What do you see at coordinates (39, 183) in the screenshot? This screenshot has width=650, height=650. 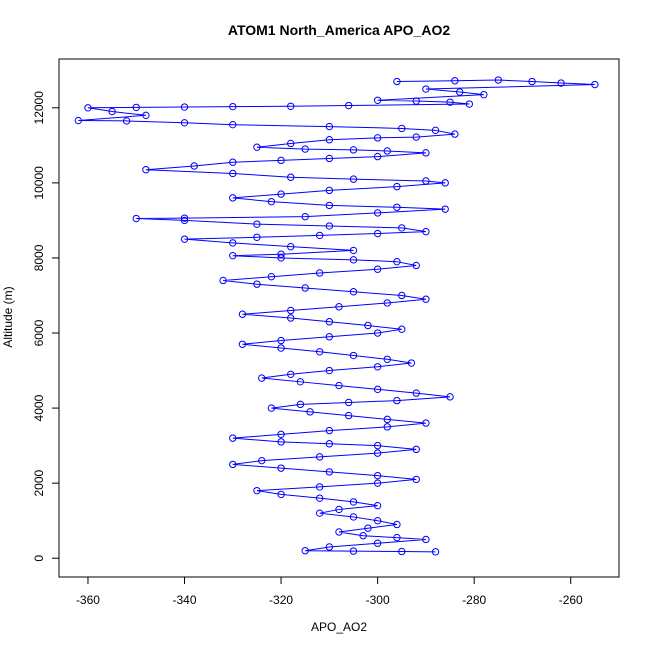 I see `y-tick-label: 10000` at bounding box center [39, 183].